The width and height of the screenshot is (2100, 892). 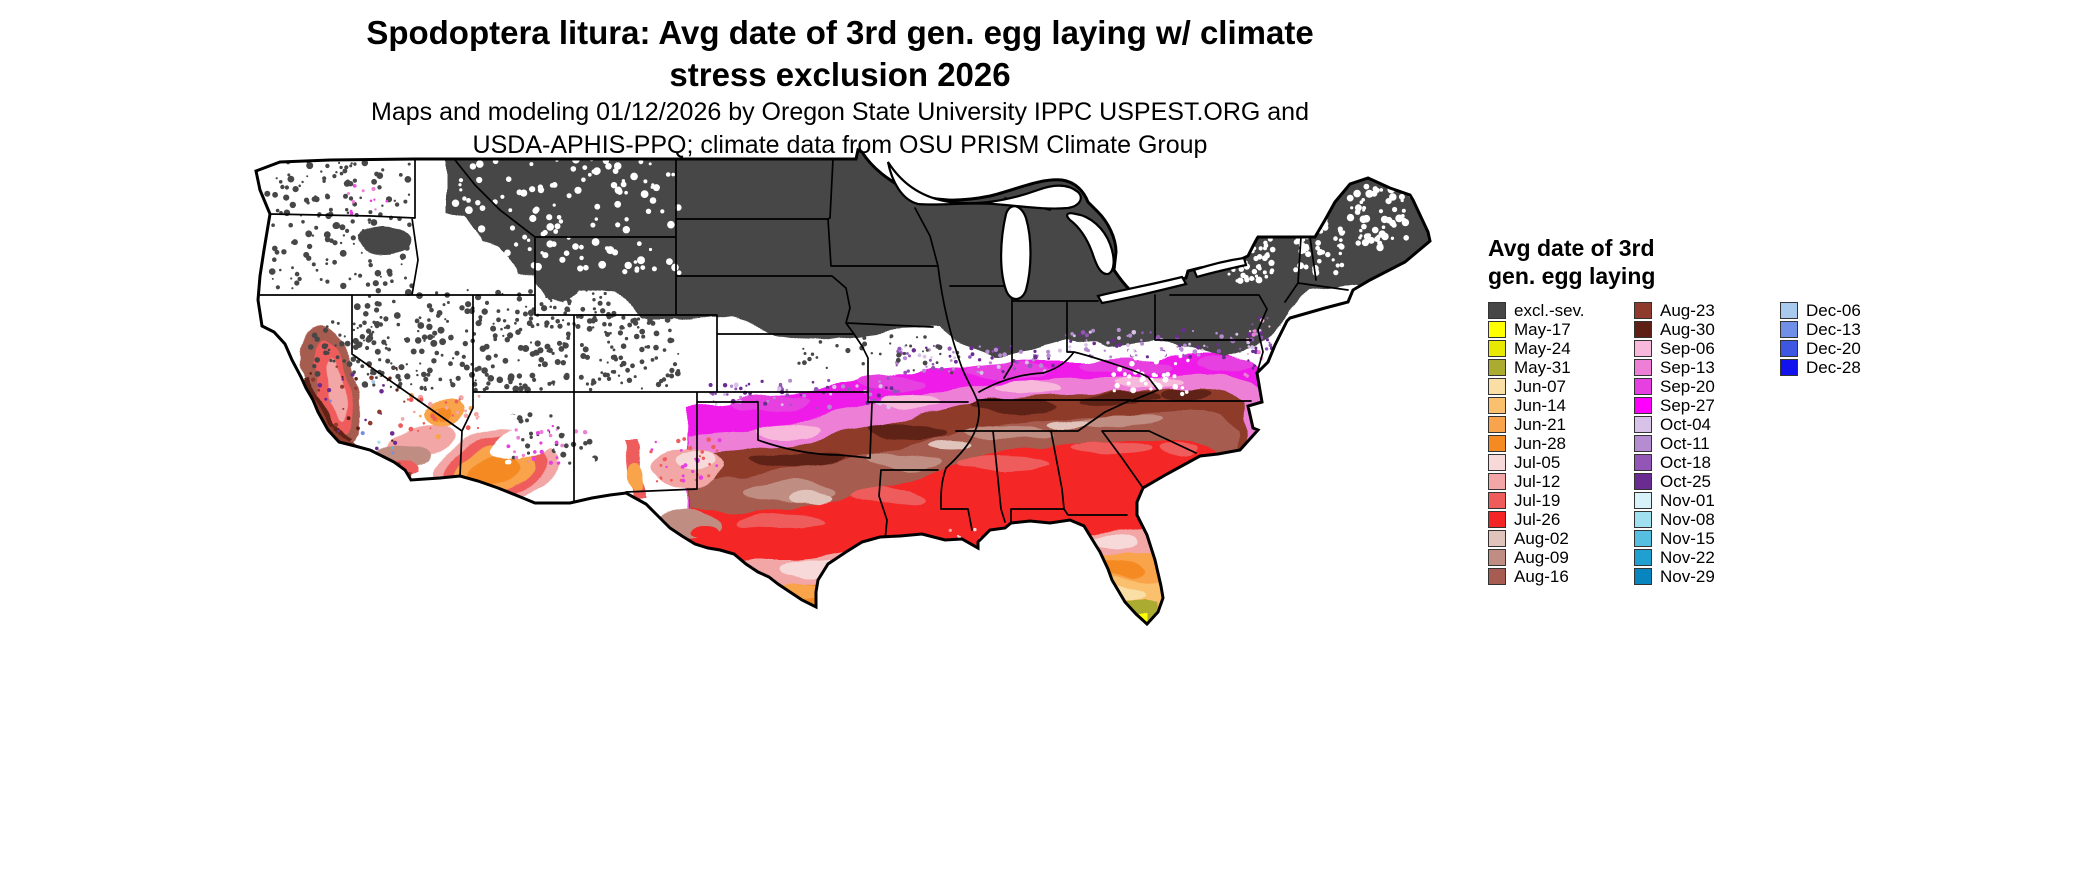 I want to click on legend-label: May-31, so click(x=1542, y=367).